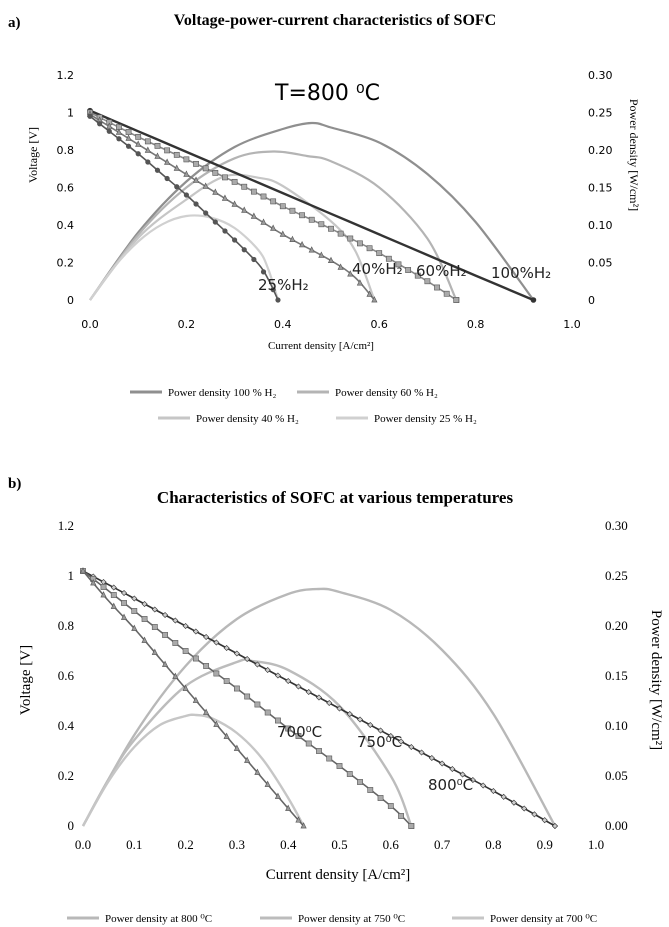 The image size is (669, 927). I want to click on y-left-tick-label: 0.6, so click(66, 188).